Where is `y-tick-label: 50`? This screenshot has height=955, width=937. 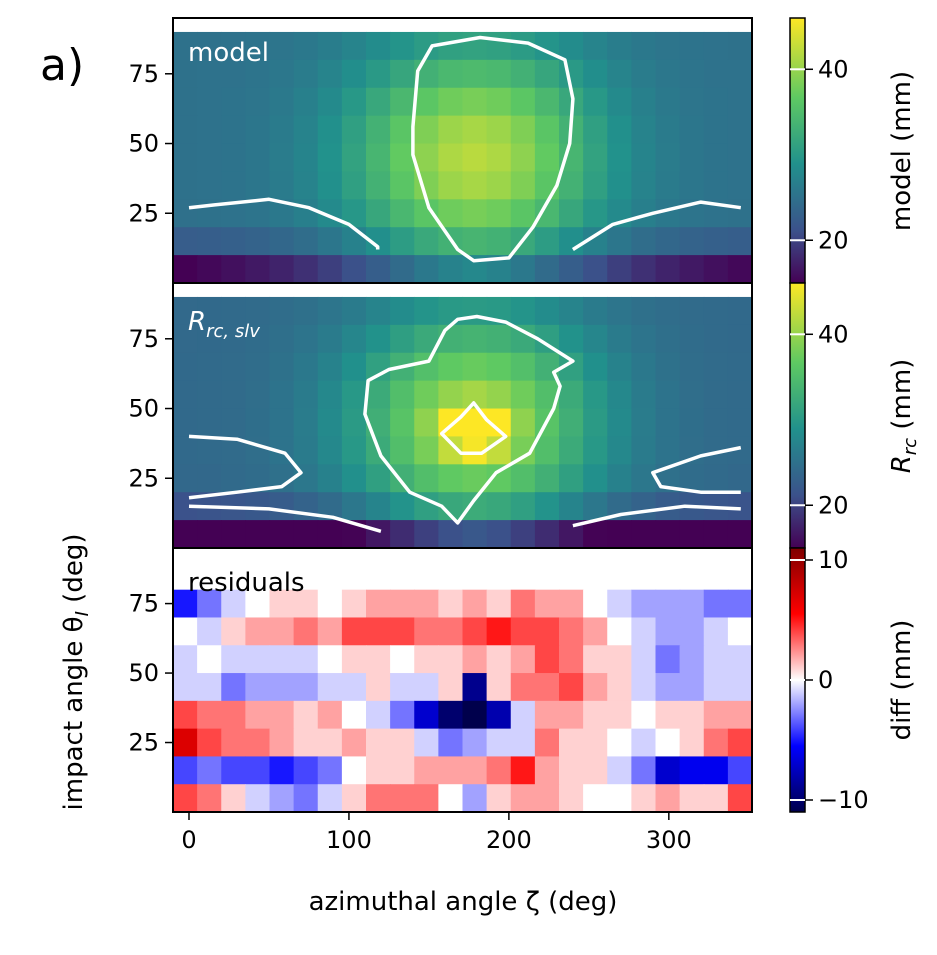 y-tick-label: 50 is located at coordinates (143, 144).